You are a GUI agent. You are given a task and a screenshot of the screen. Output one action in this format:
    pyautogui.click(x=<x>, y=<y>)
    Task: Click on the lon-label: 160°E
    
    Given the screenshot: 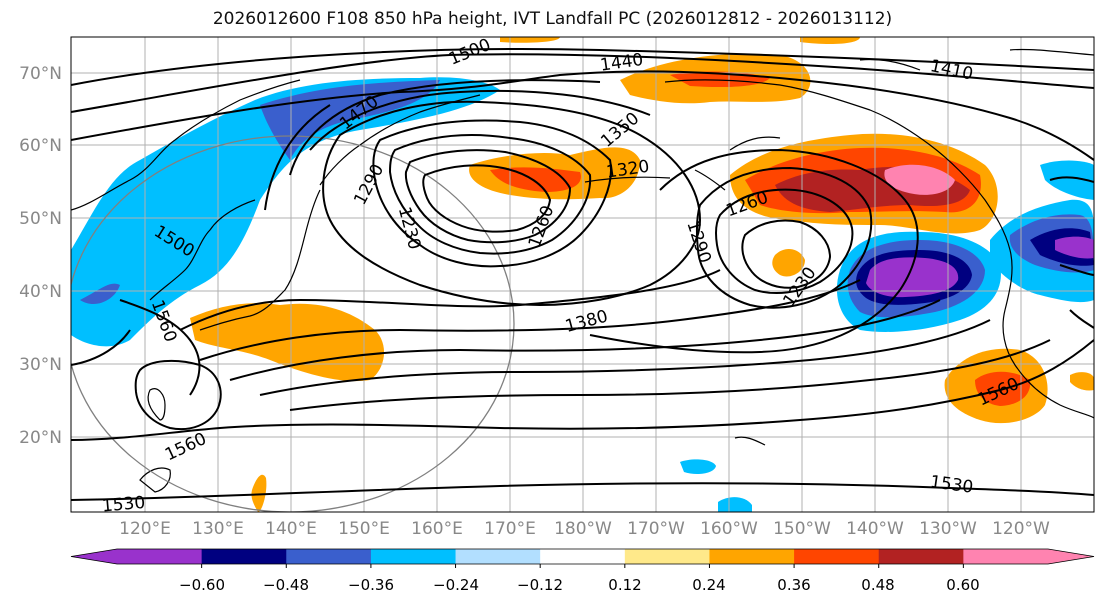 What is the action you would take?
    pyautogui.click(x=437, y=529)
    